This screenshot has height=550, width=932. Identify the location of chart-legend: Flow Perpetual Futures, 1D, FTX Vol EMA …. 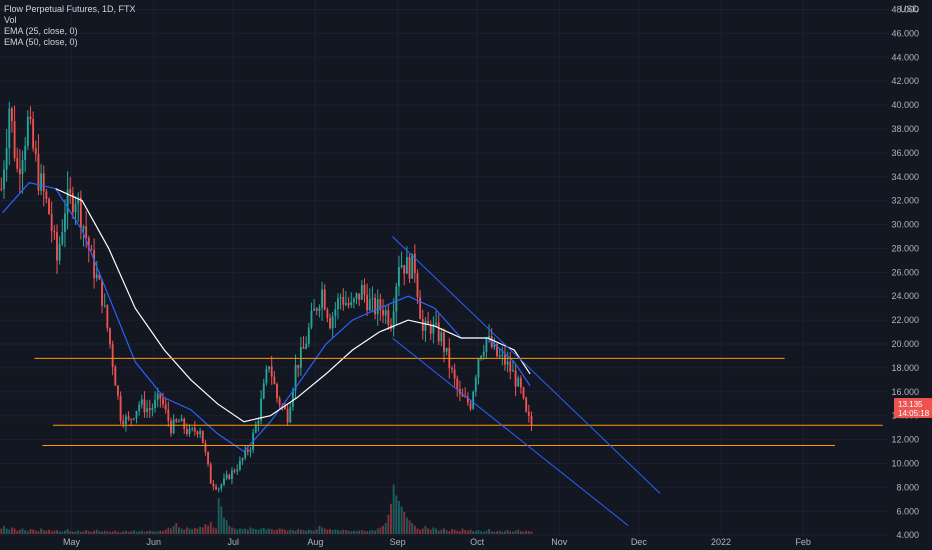
(70, 26).